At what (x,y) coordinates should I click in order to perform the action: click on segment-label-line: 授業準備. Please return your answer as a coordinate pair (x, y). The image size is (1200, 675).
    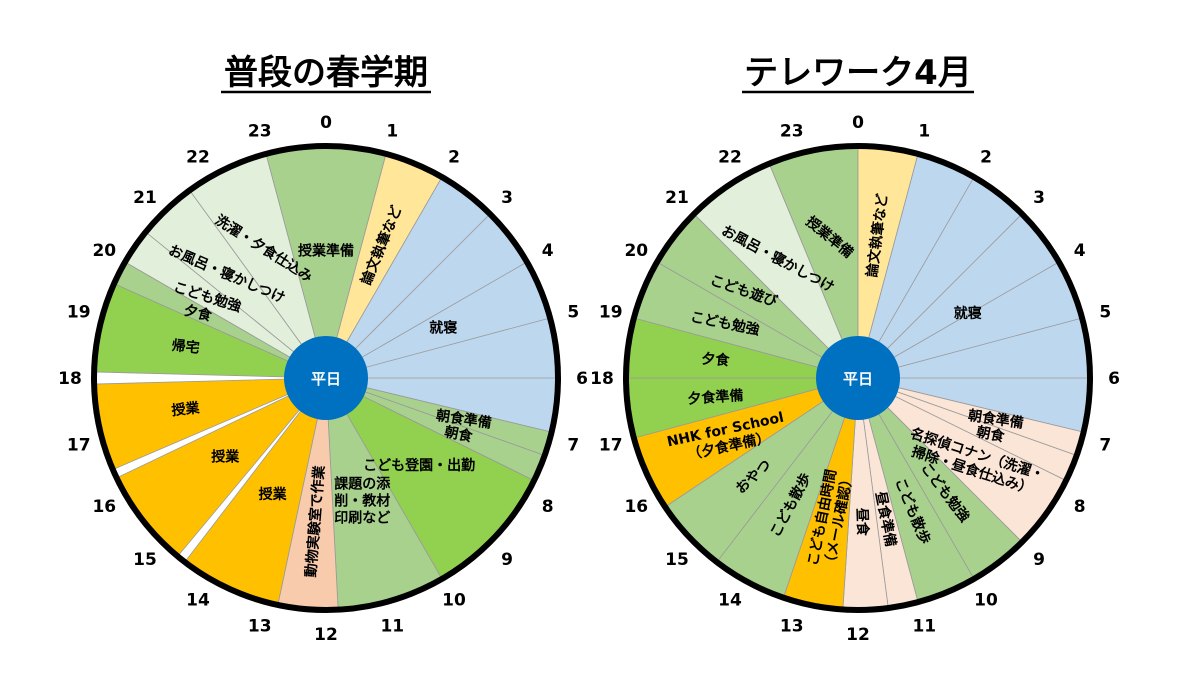
    Looking at the image, I should click on (326, 250).